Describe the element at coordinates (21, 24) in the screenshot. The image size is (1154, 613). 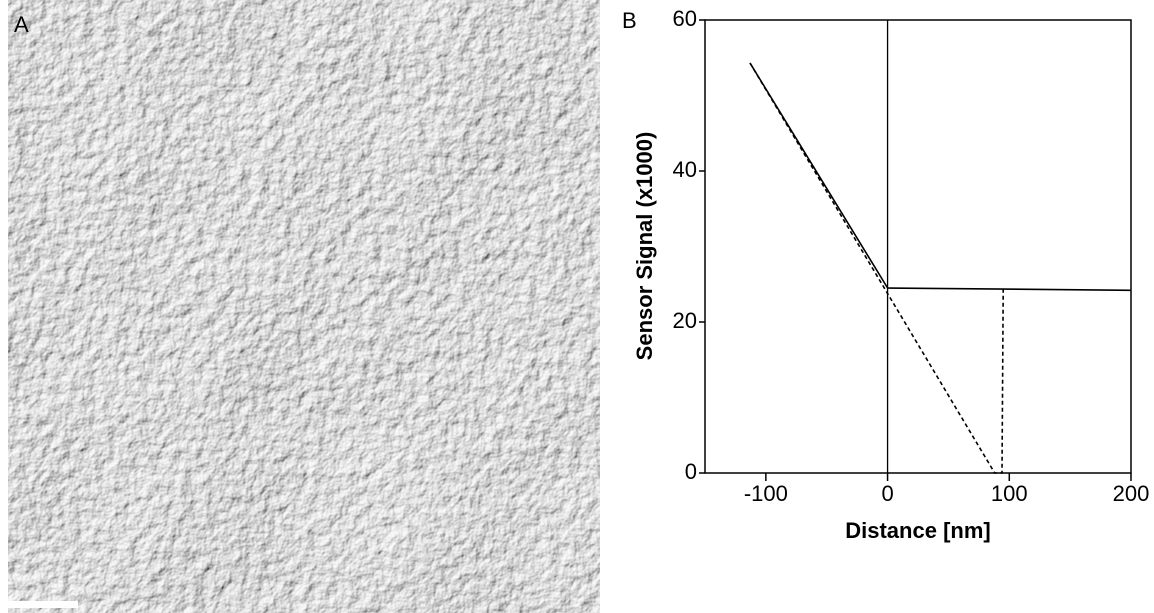
I see `panel-label: A` at that location.